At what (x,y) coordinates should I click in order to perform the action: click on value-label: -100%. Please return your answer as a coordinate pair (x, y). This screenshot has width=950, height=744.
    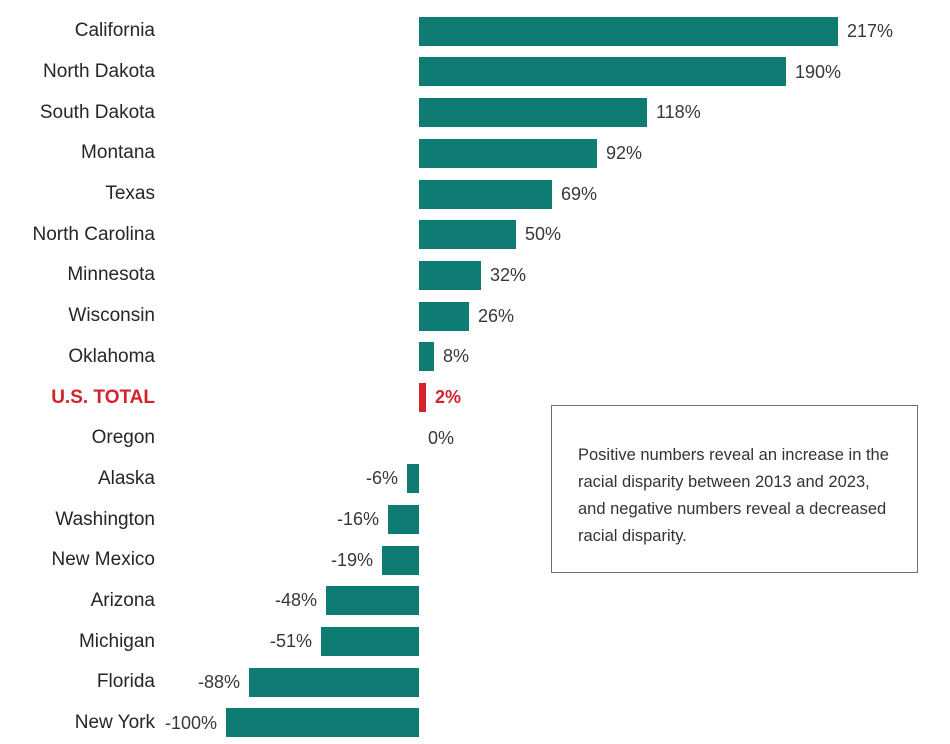
    Looking at the image, I should click on (190, 722).